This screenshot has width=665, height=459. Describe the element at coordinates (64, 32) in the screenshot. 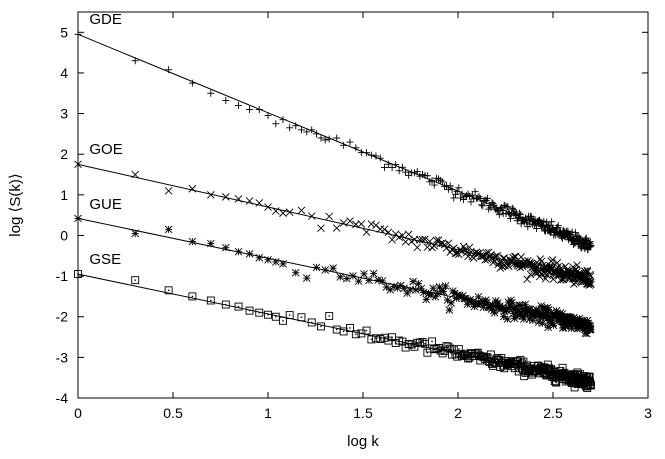

I see `y-tick-label: 5` at that location.